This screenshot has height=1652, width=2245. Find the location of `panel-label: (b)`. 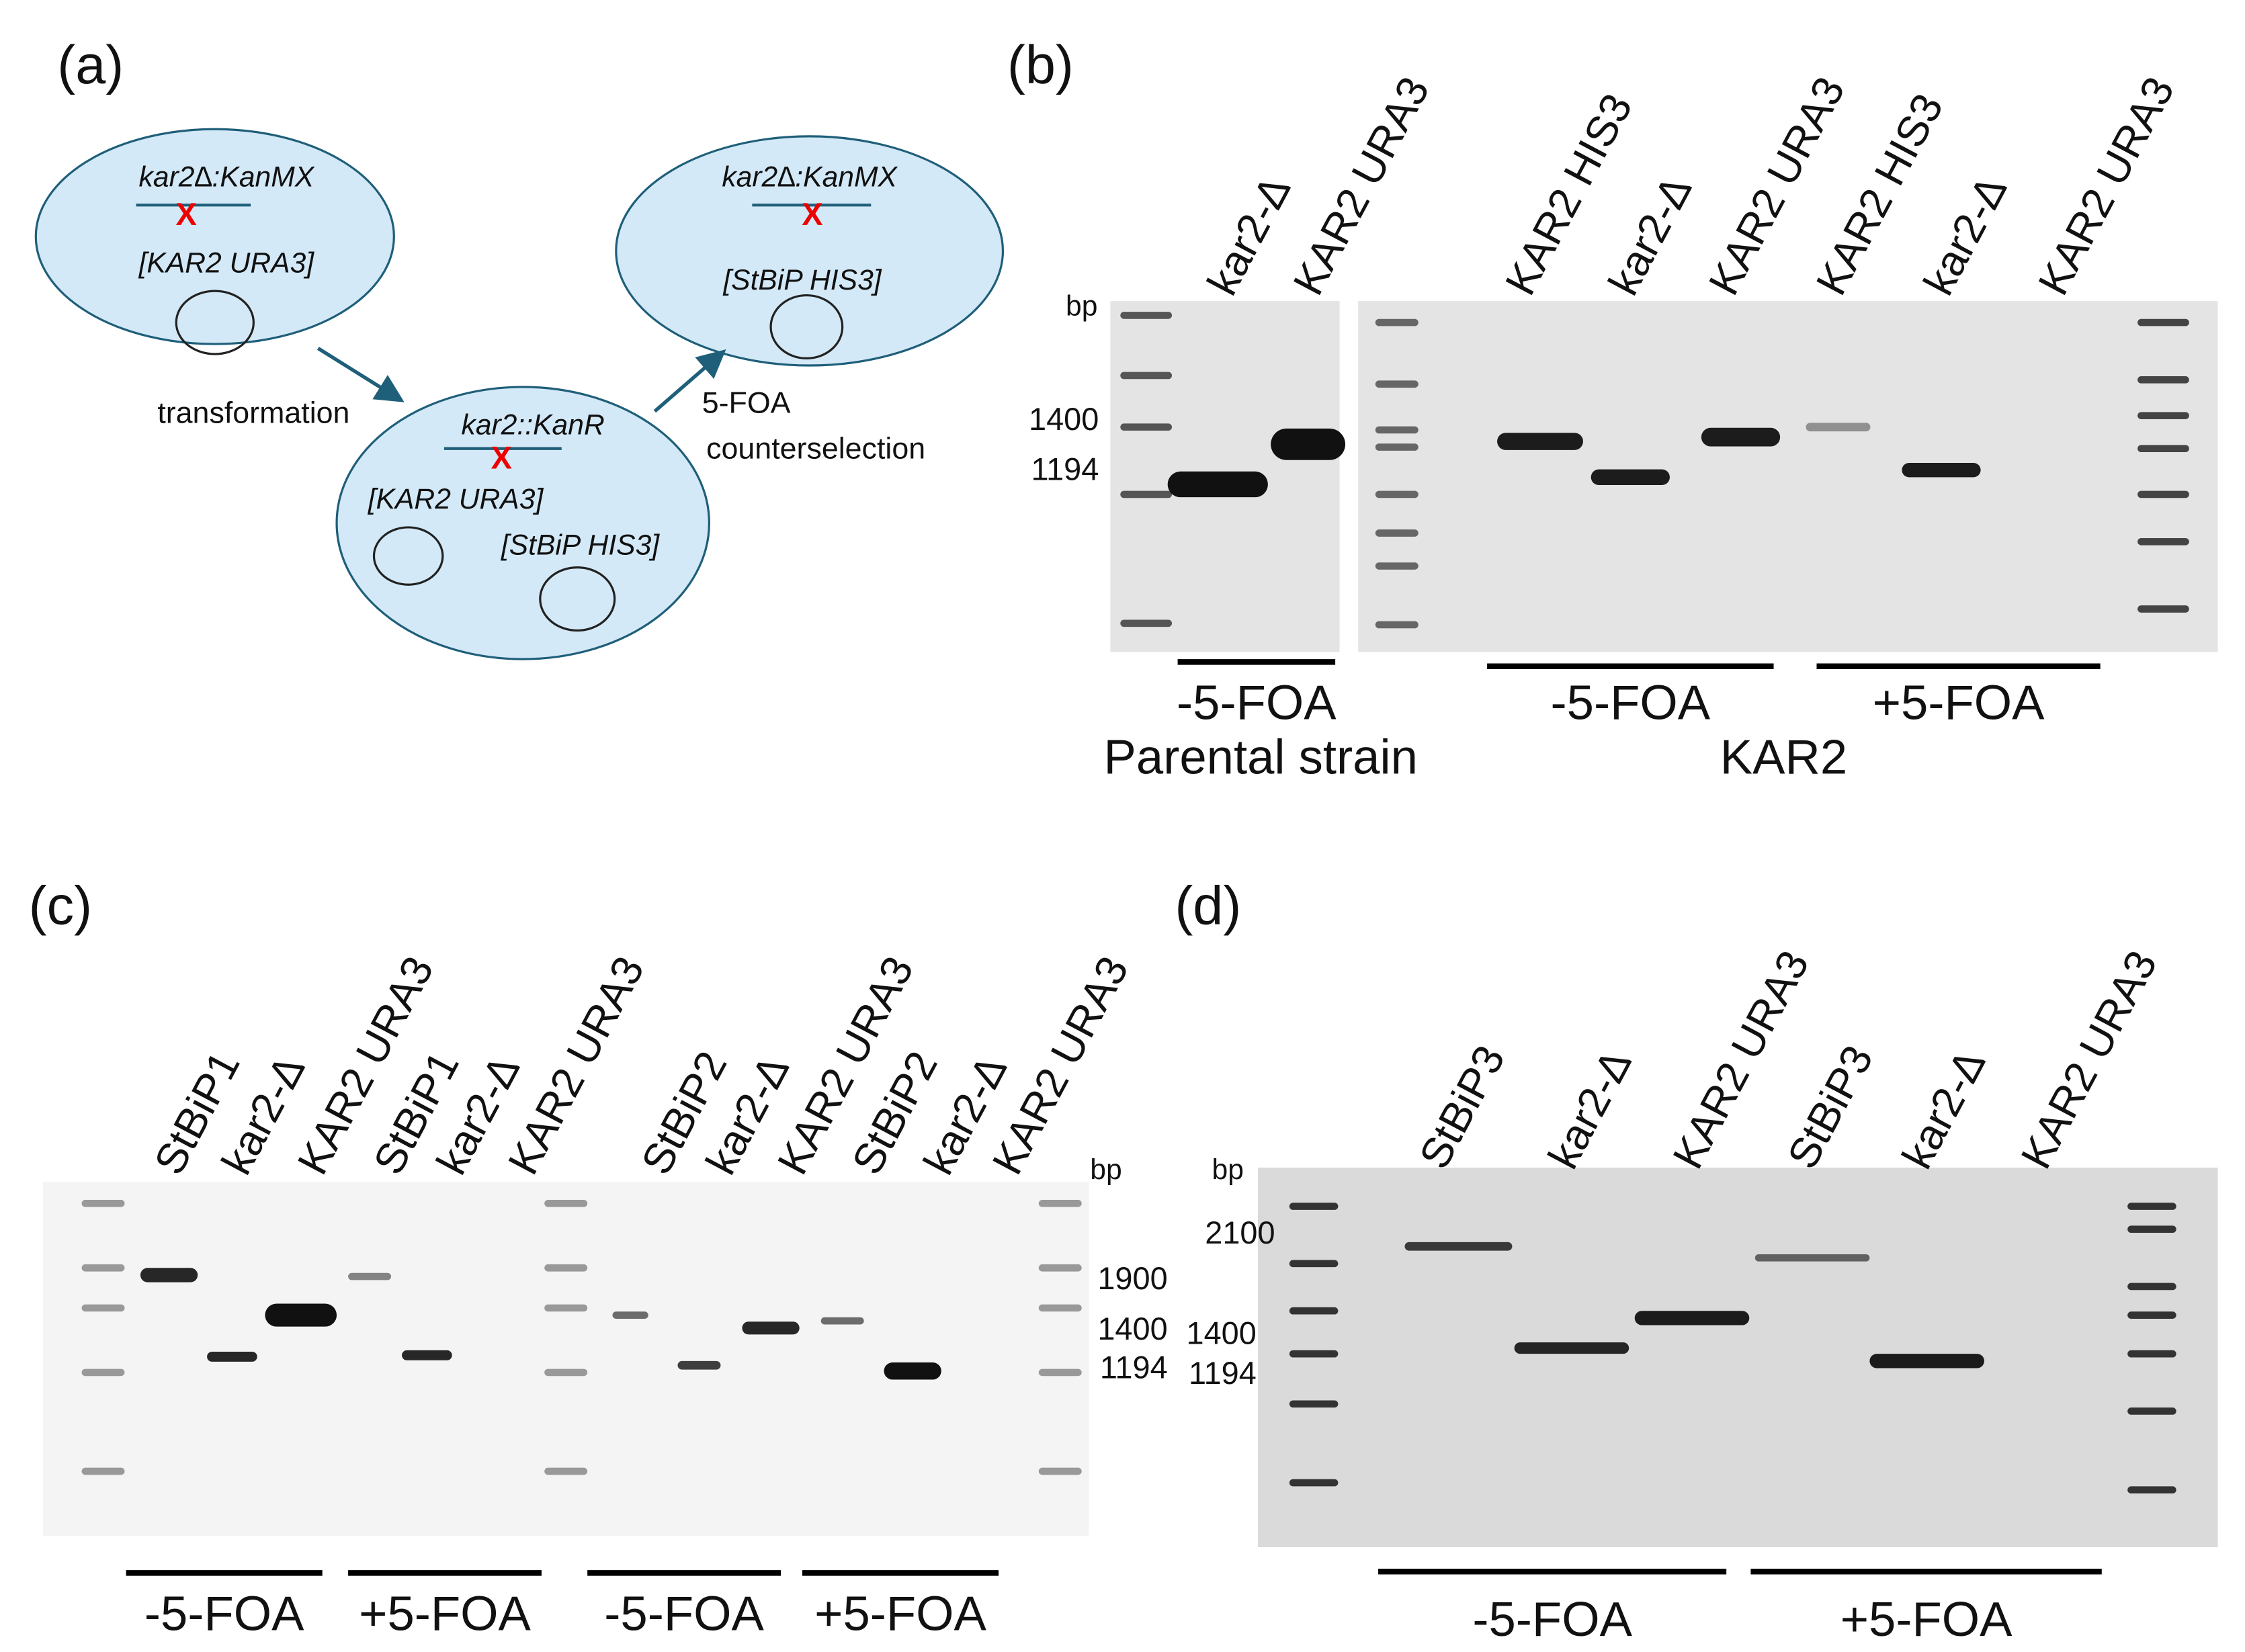

panel-label: (b) is located at coordinates (1041, 65).